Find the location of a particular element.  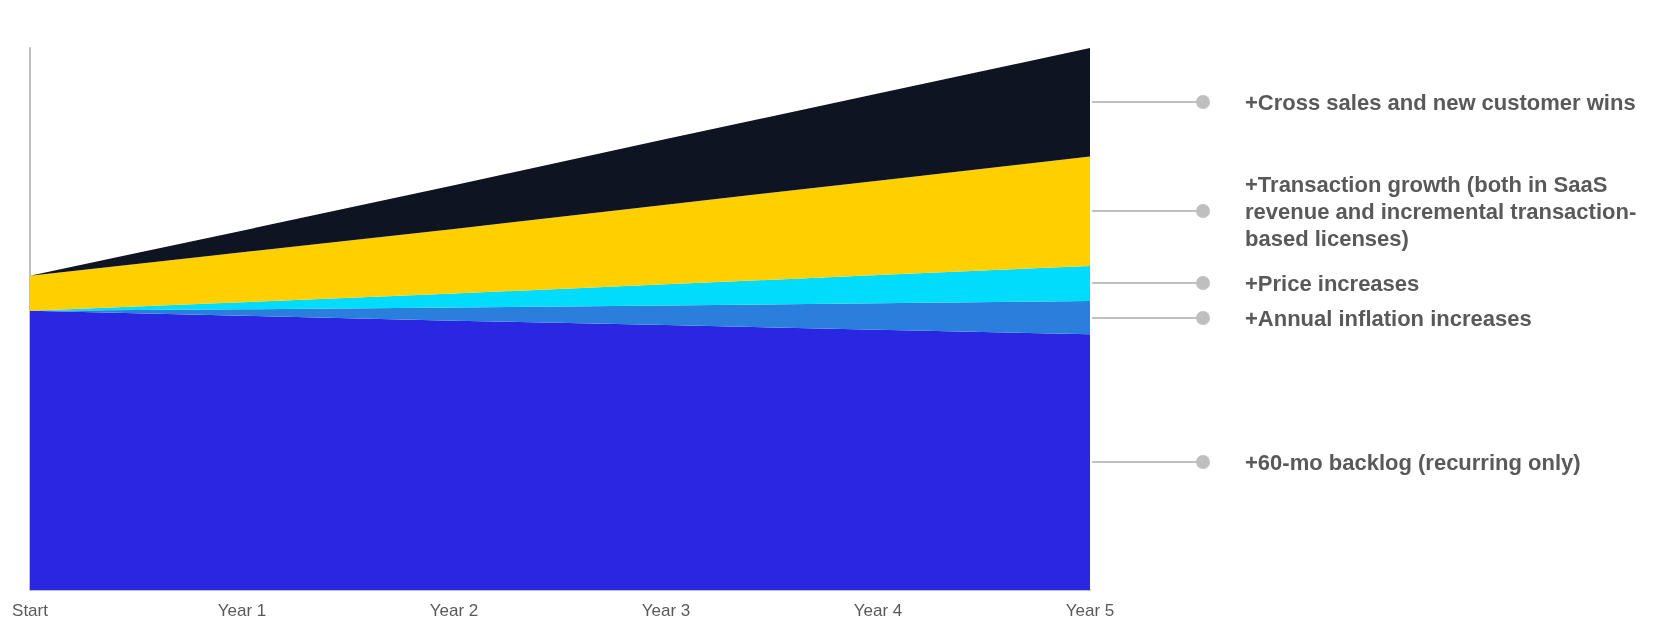

x-tick-label: Year 1 is located at coordinates (242, 610).